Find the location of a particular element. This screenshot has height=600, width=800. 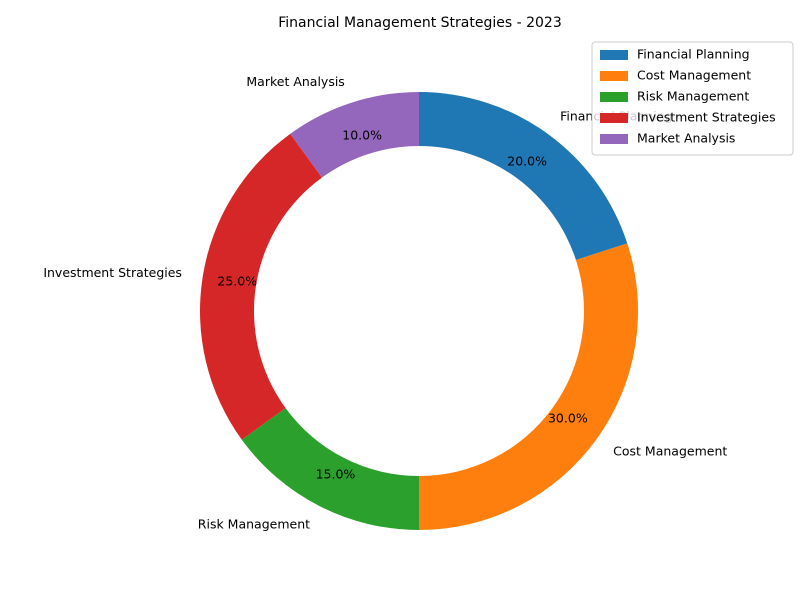

legend-swatch-market-analysis is located at coordinates (614, 139).